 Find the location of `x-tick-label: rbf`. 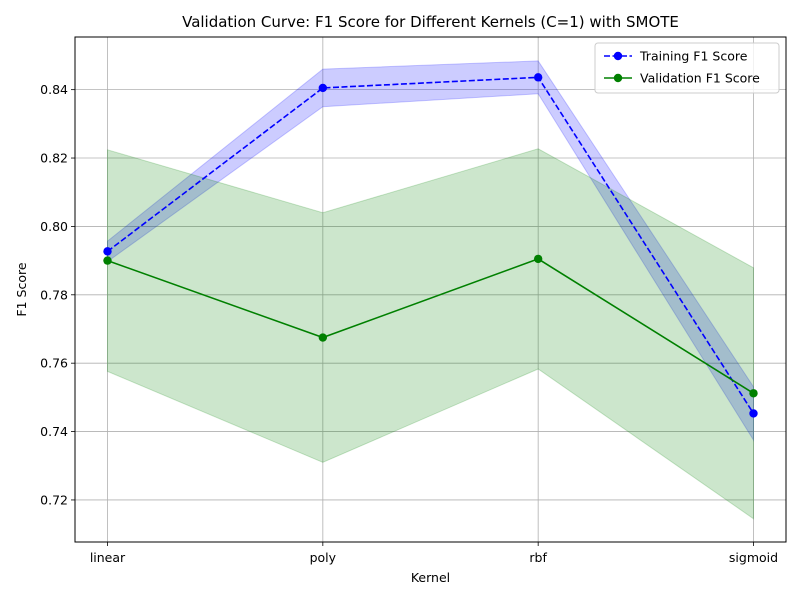

x-tick-label: rbf is located at coordinates (538, 557).